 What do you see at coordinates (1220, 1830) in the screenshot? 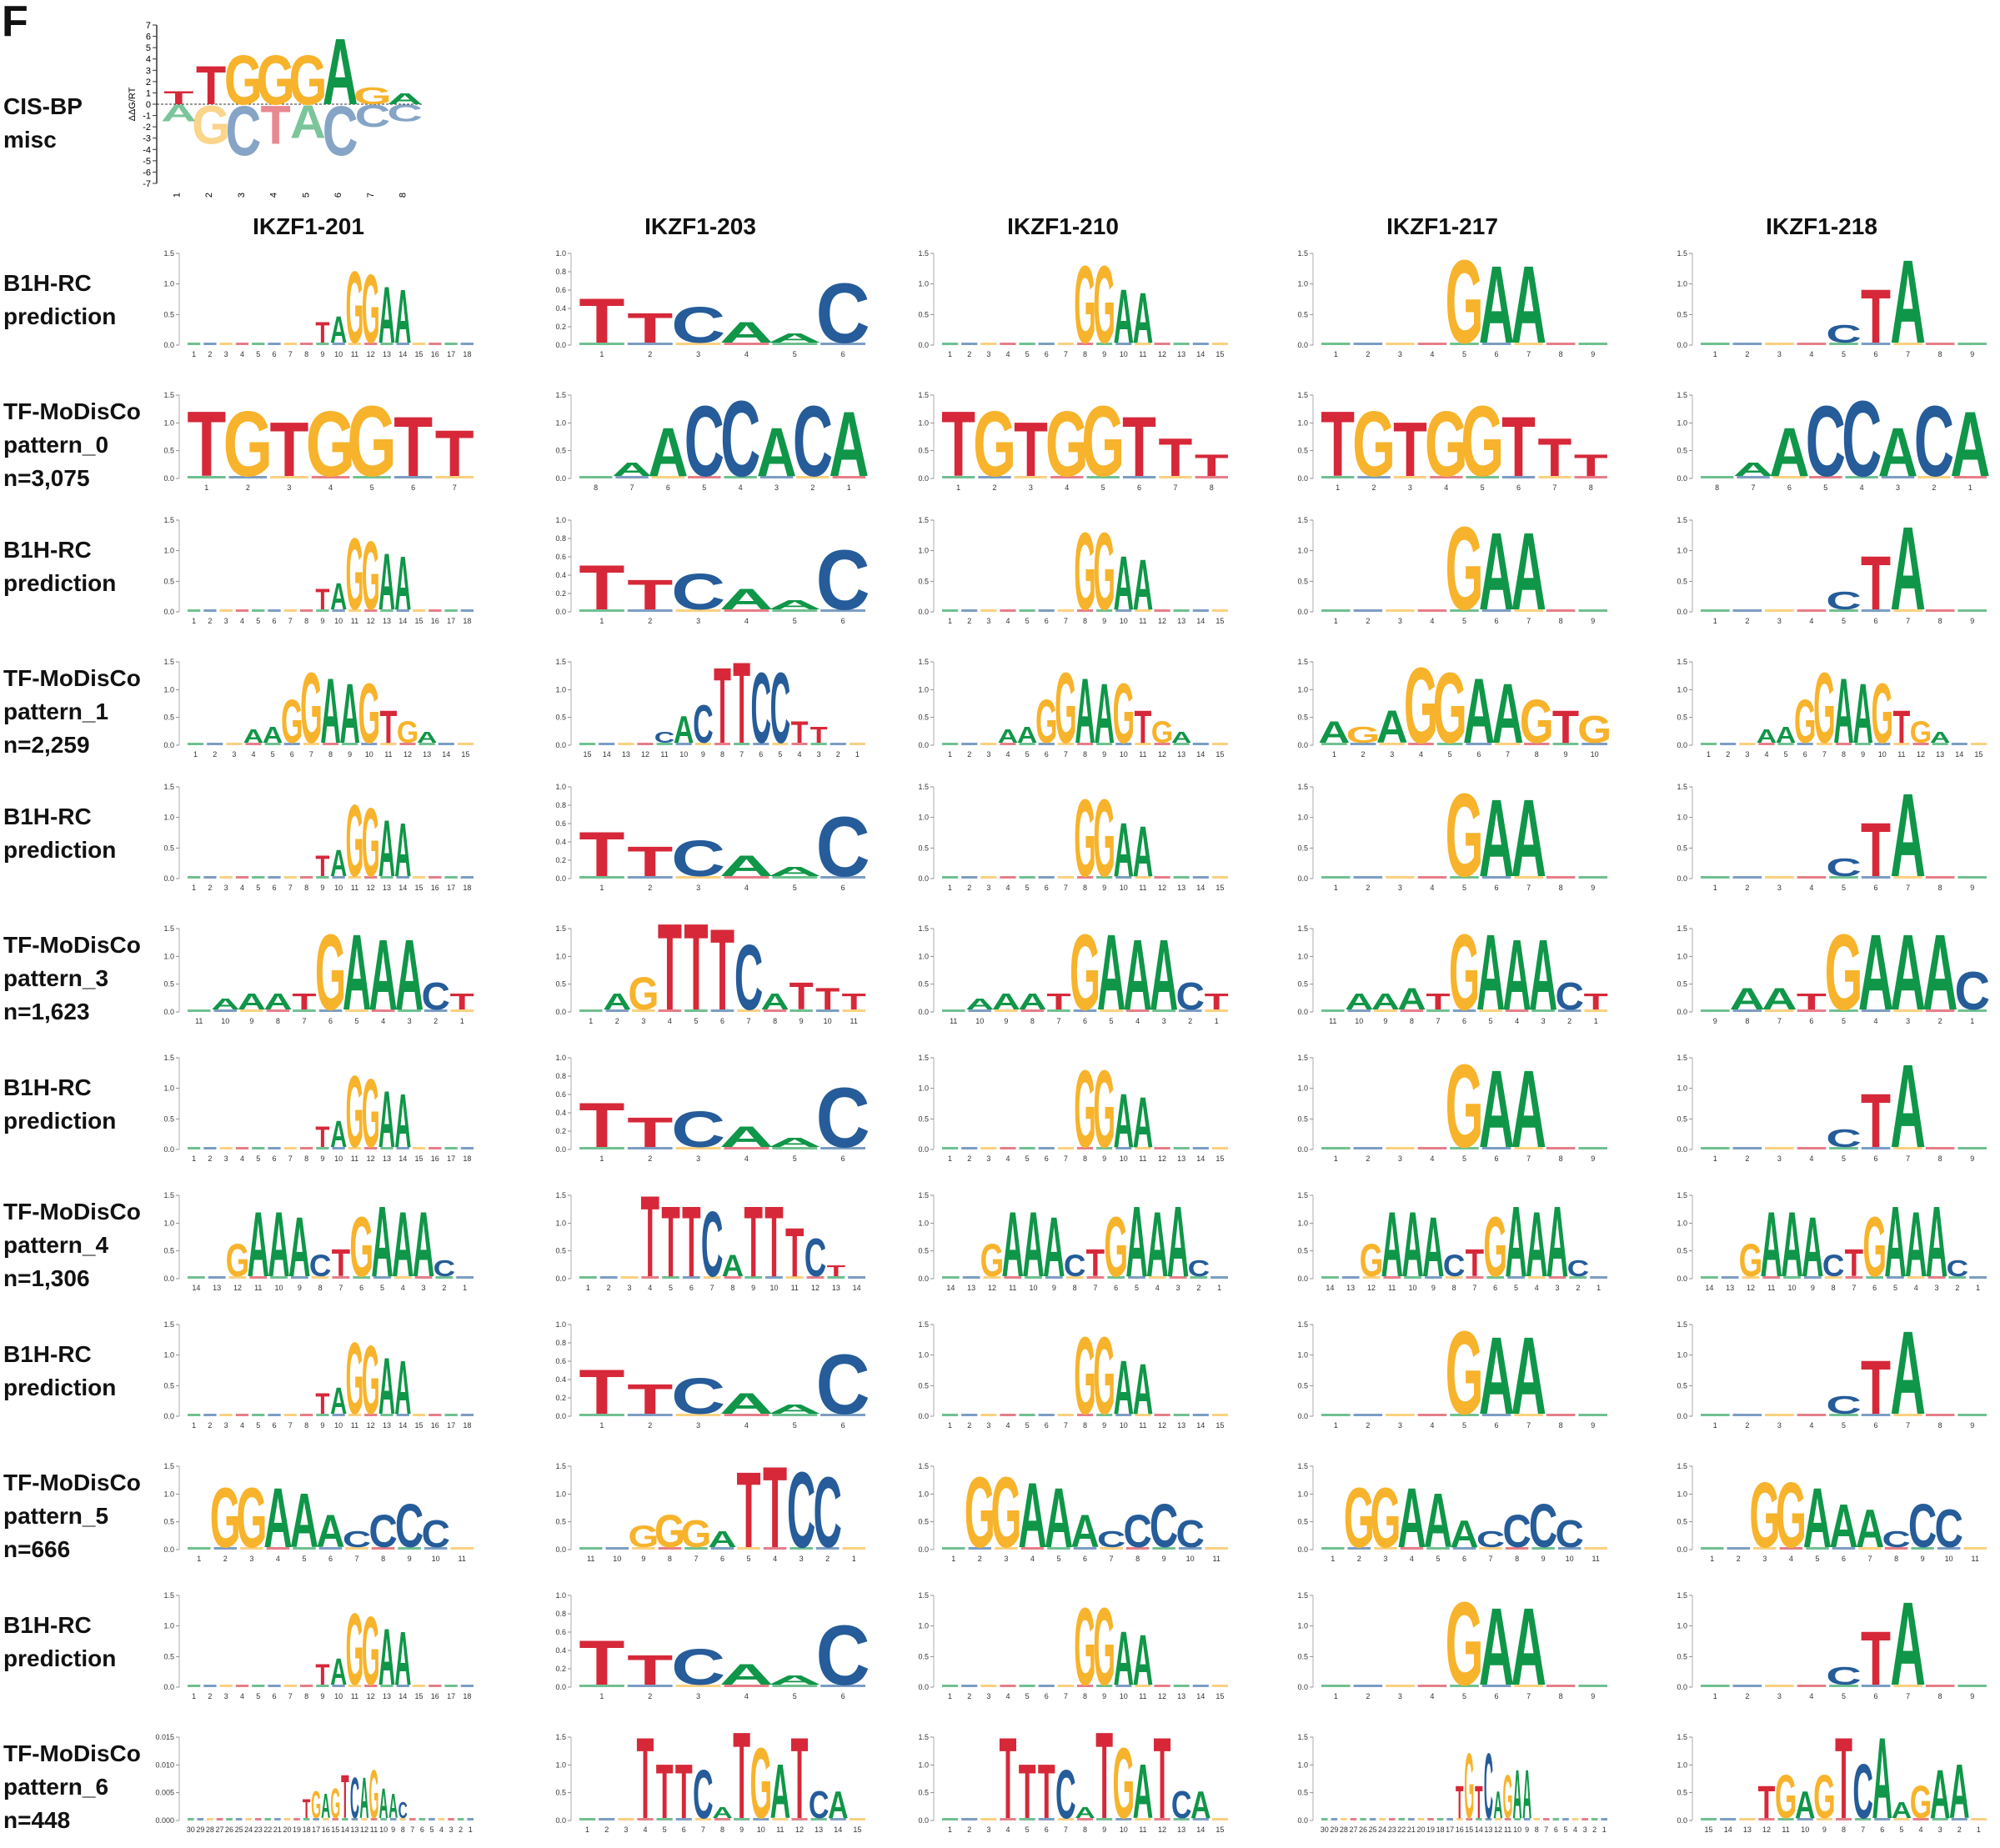
I see `xtick-label: 15` at bounding box center [1220, 1830].